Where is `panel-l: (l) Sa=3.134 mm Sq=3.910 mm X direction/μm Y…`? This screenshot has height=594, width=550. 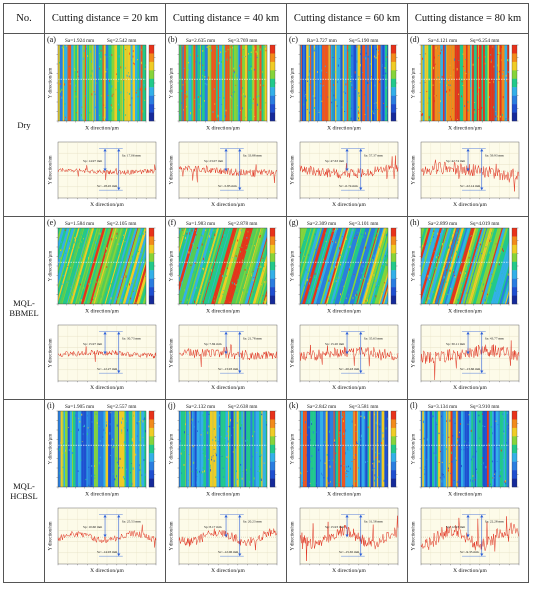 panel-l: (l) Sa=3.134 mm Sq=3.910 mm X direction/μm Y… is located at coordinates (468, 491).